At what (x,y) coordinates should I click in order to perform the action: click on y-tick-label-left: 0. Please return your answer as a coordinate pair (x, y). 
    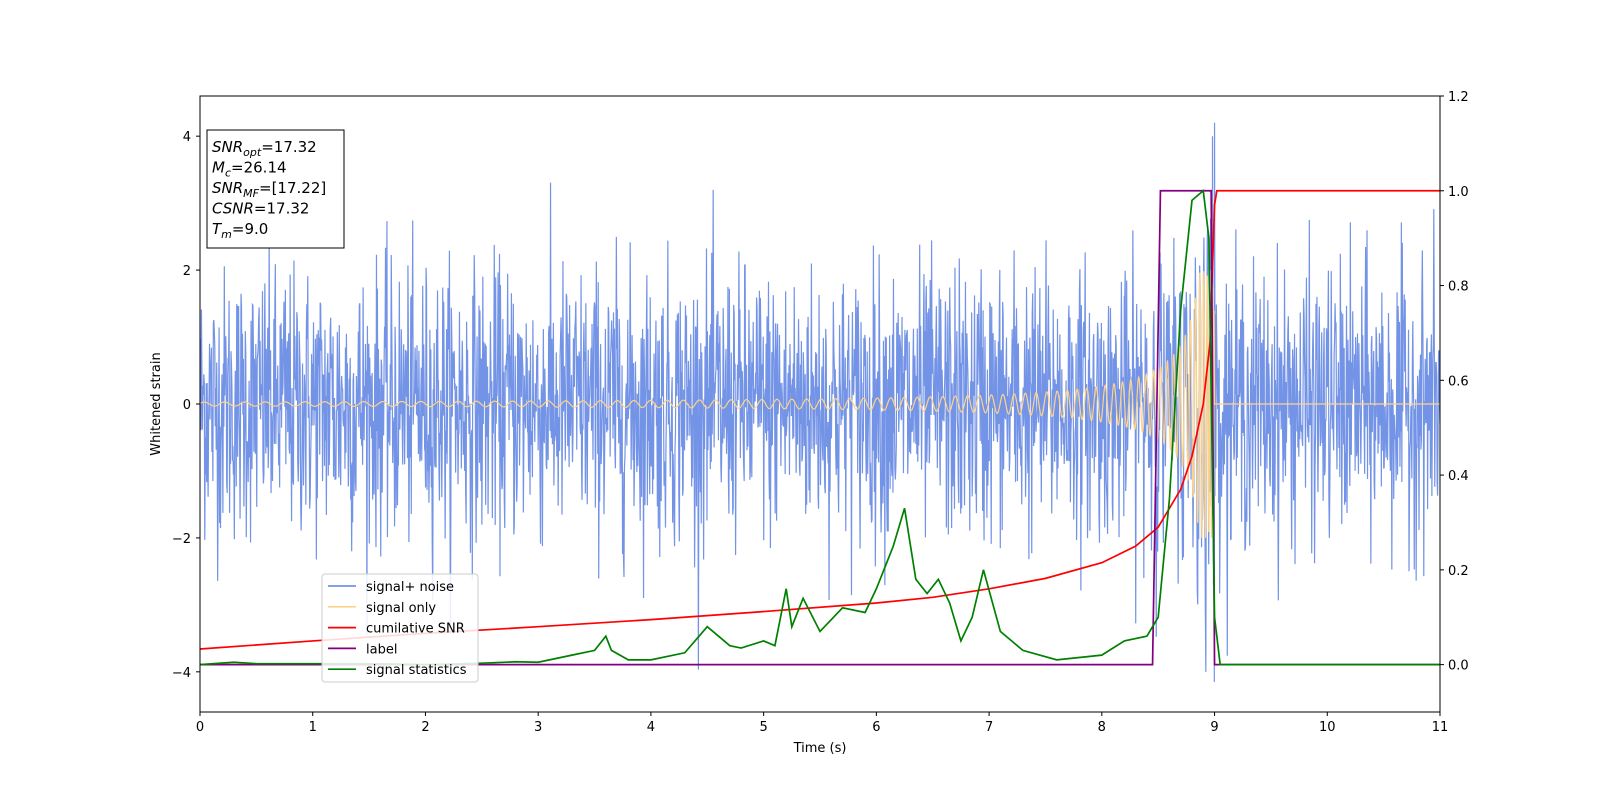
    Looking at the image, I should click on (187, 405).